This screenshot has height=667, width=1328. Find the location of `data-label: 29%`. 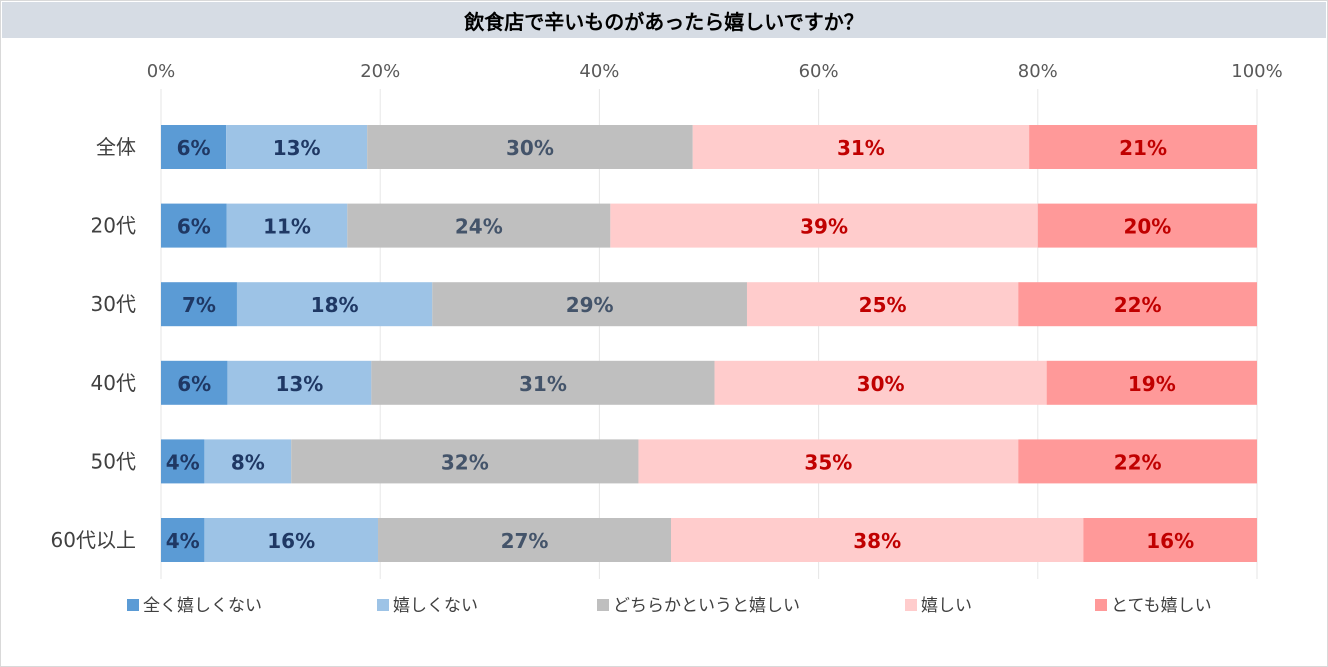

data-label: 29% is located at coordinates (590, 305).